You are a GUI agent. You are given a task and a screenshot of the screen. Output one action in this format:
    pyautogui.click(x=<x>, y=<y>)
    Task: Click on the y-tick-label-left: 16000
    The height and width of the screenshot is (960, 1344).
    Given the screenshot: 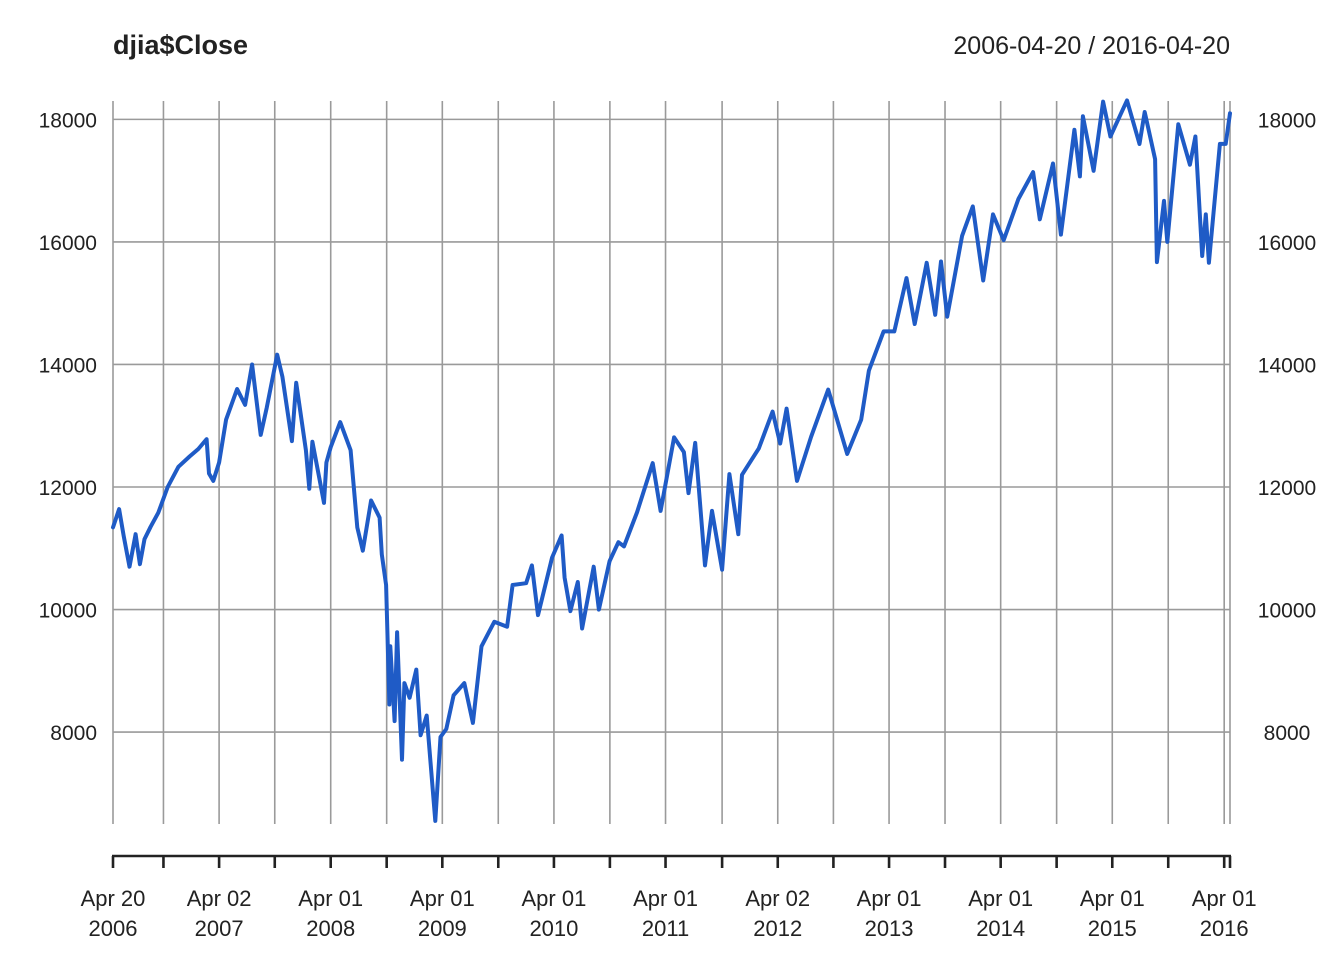 What is the action you would take?
    pyautogui.click(x=68, y=243)
    